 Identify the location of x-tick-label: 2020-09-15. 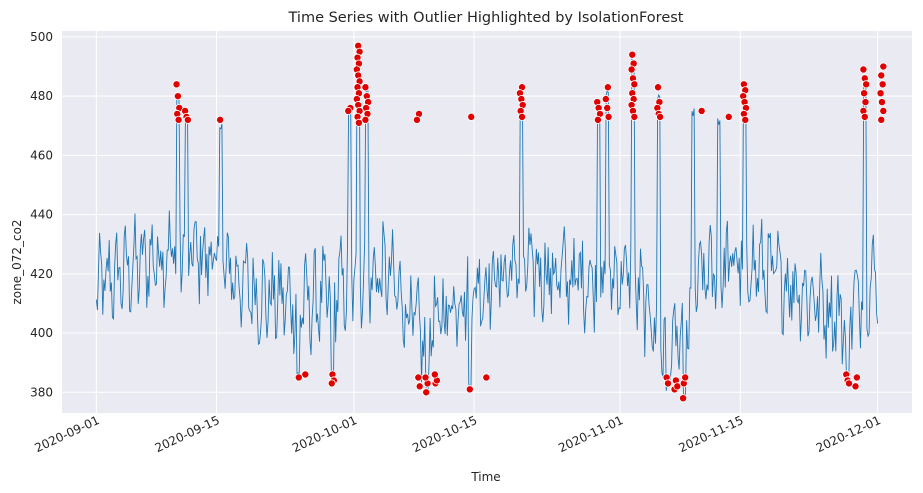
(187, 434).